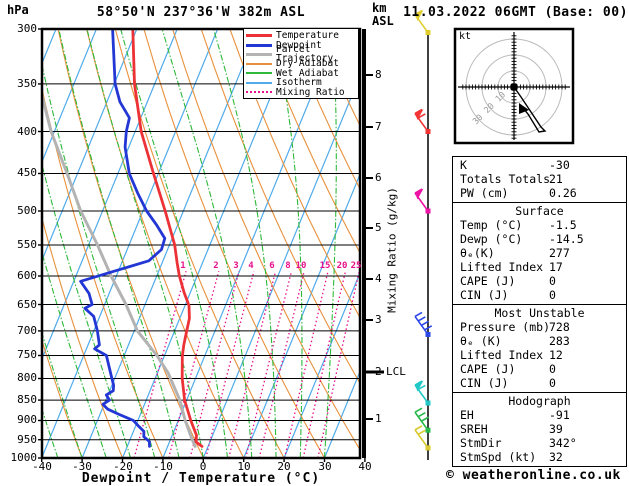  I want to click on panel-section: K -30 Totals Totals 21 PW (cm) 0.26, so click(539, 179).